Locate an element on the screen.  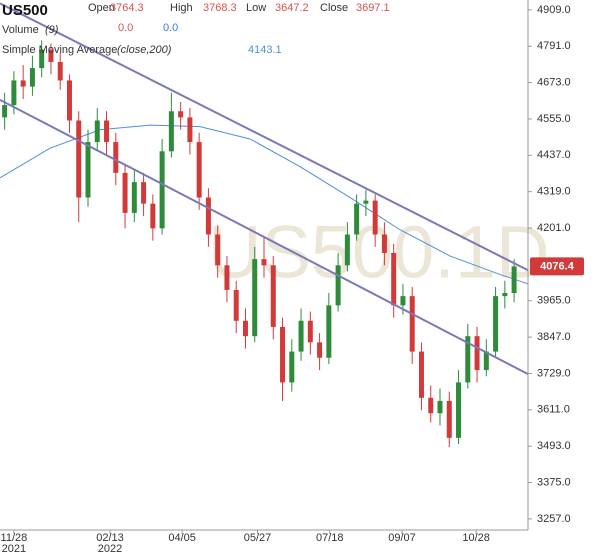
legend-label: Close is located at coordinates (334, 8).